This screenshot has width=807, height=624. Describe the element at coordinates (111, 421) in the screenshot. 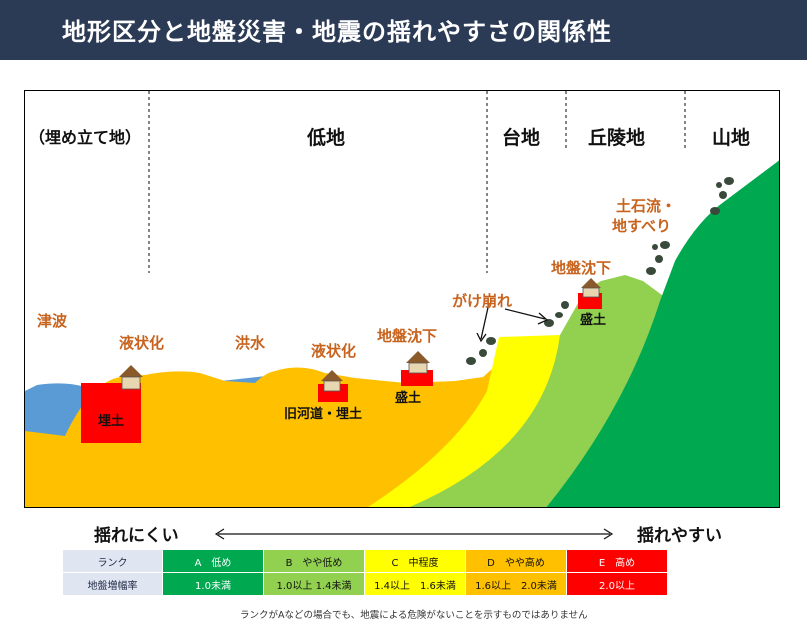

I see `soil-label-landfill: 埋土` at that location.